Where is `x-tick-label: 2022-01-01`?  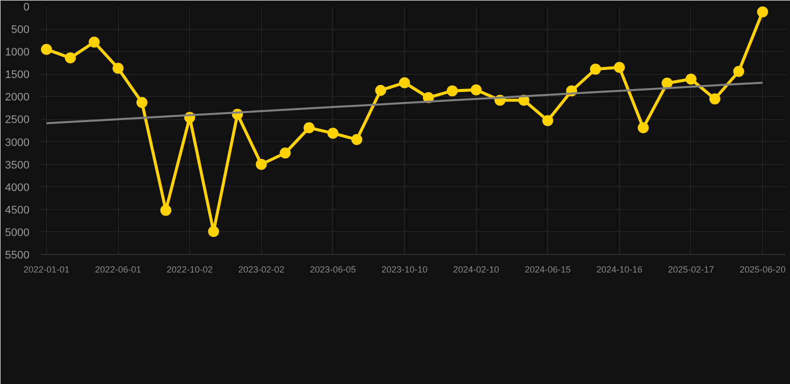
x-tick-label: 2022-01-01 is located at coordinates (46, 269).